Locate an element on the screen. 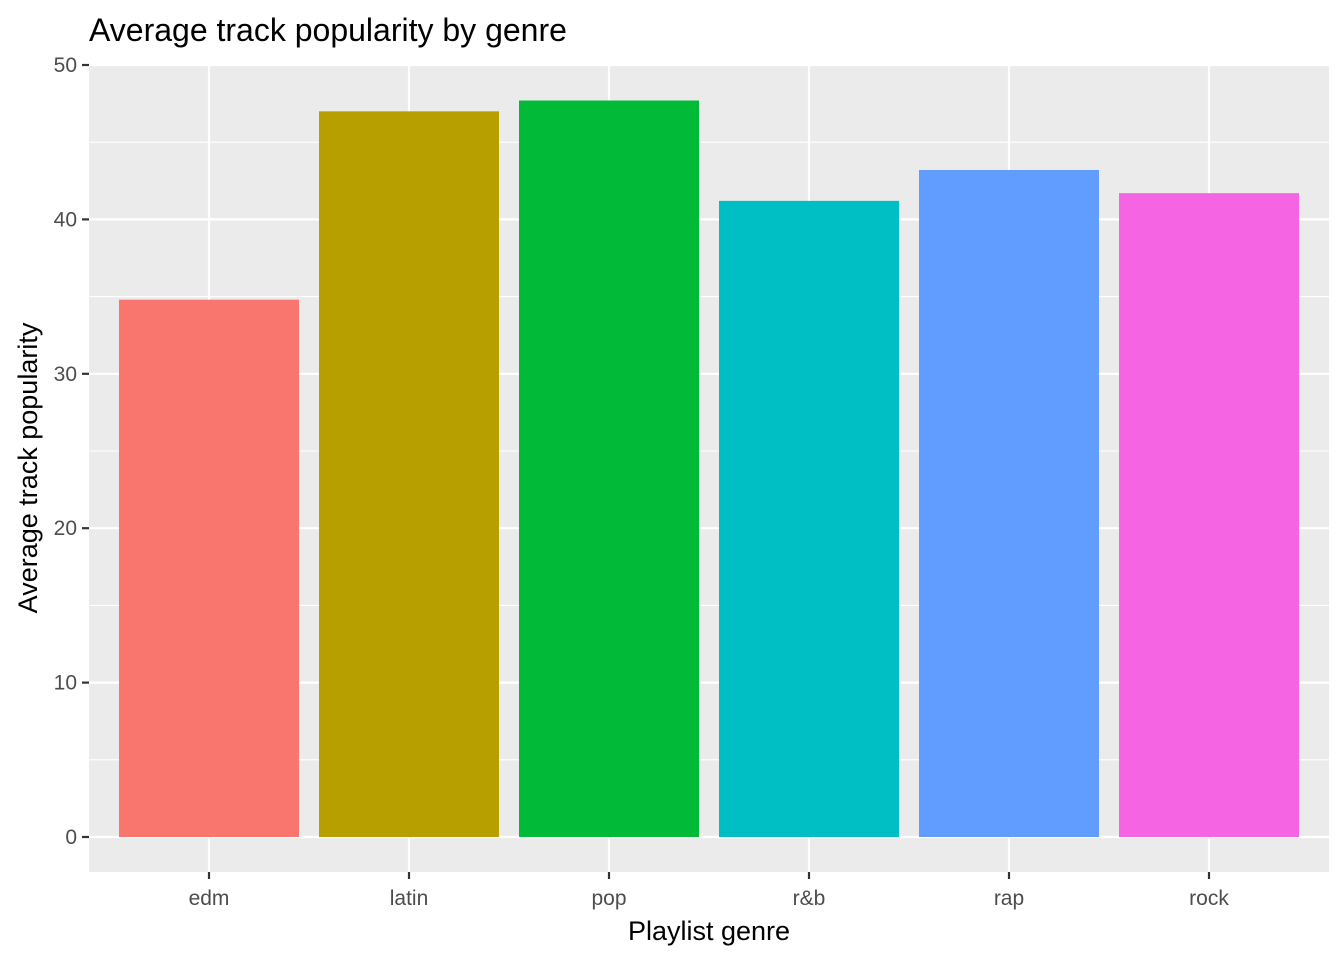 This screenshot has height=960, width=1344. y-axis: 0 10 20 30 40 50 is located at coordinates (71, 451).